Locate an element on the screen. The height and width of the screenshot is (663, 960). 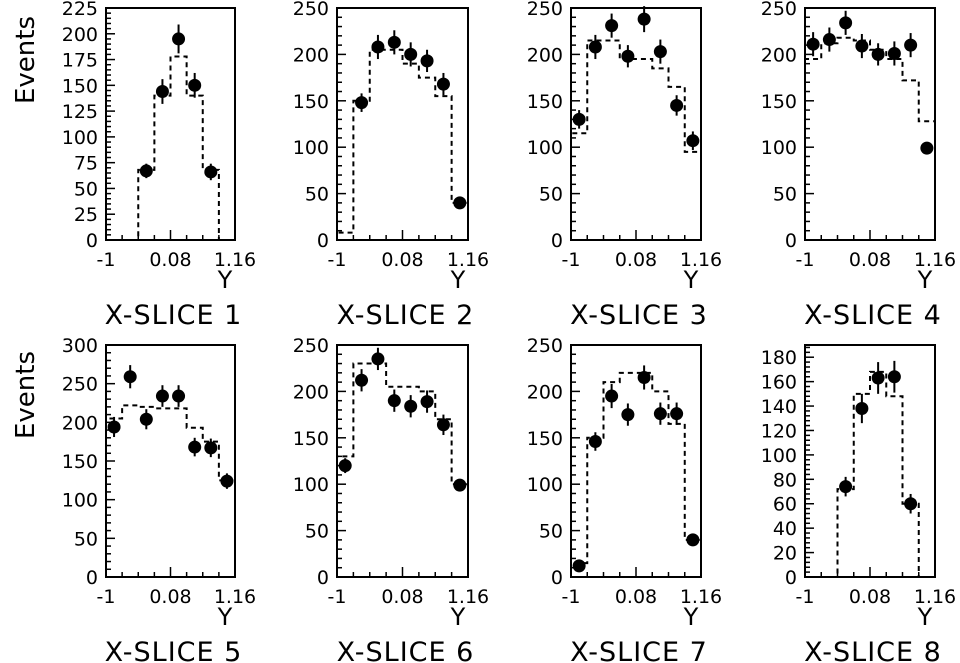
panel-6-title: X-SLICE 6 is located at coordinates (406, 650).